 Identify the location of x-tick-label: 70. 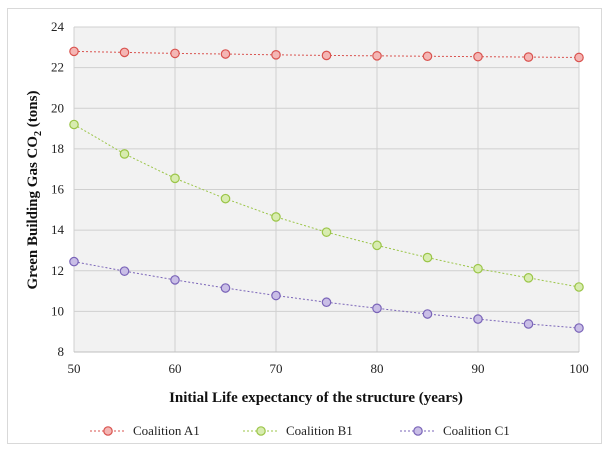
(276, 368).